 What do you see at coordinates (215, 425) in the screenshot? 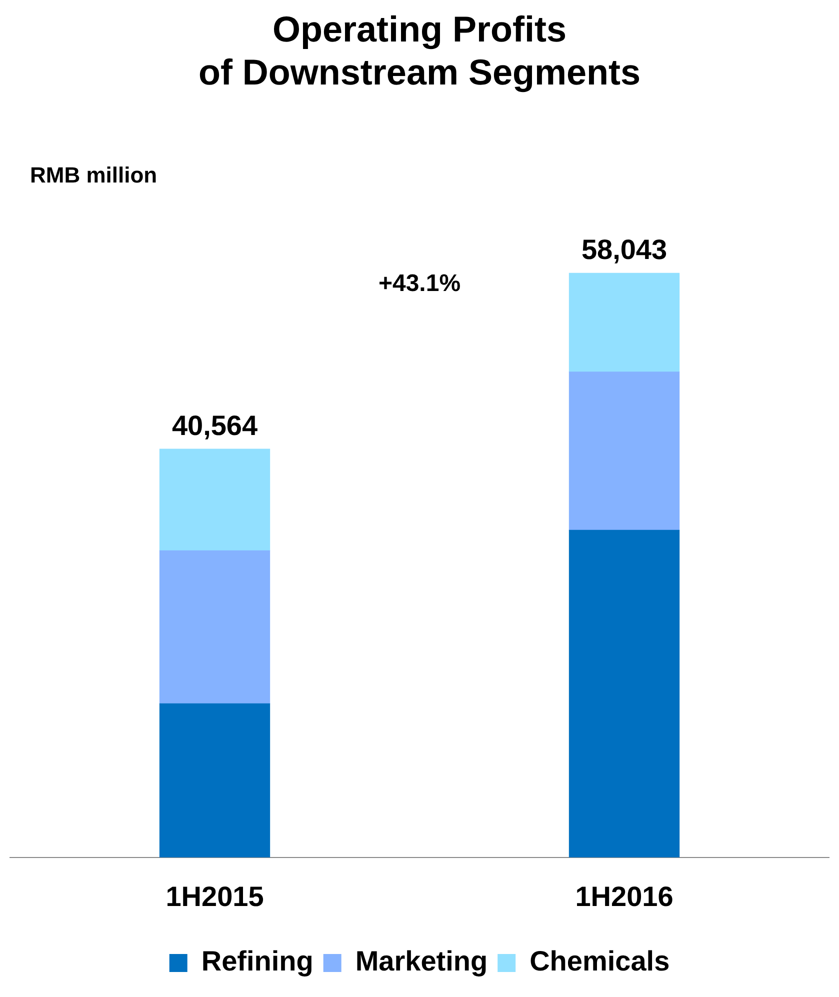
I see `annotation: 40,564` at bounding box center [215, 425].